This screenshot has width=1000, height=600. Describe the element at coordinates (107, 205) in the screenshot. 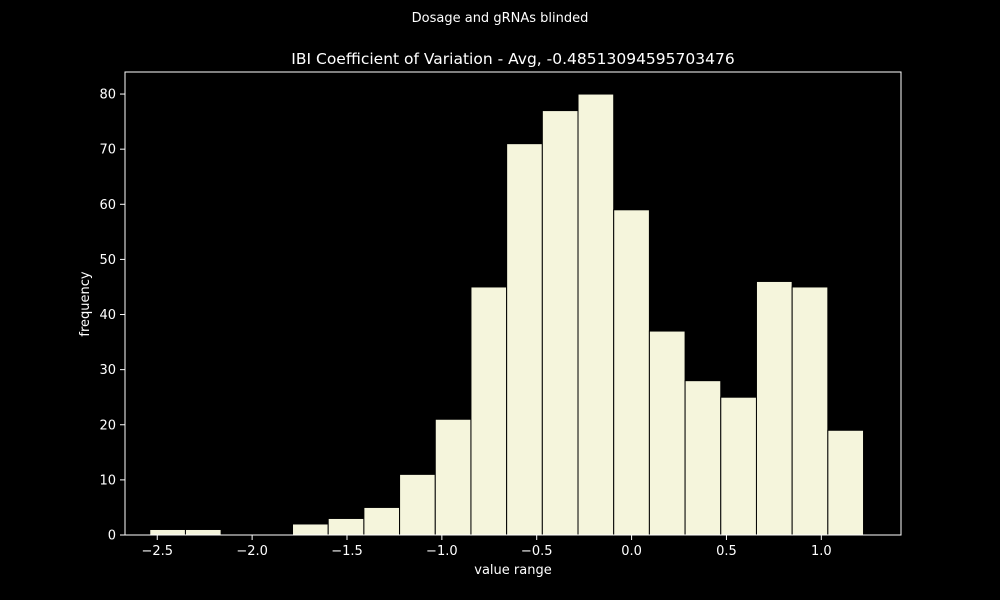

I see `y-tick-label: 60` at that location.